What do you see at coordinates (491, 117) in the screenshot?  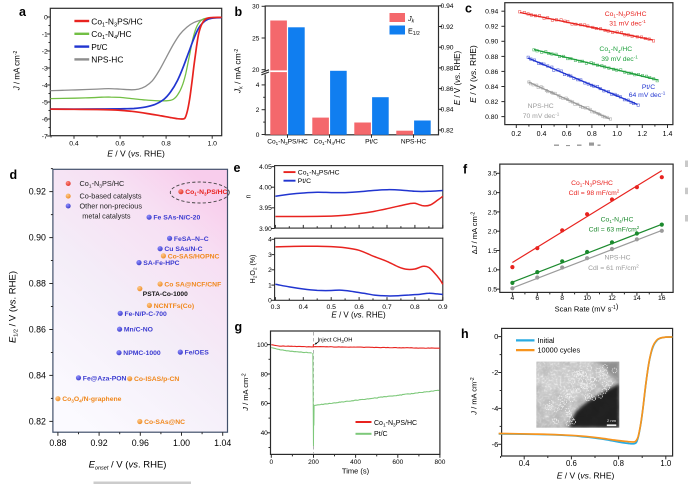 I see `svg-text: 0.80` at bounding box center [491, 117].